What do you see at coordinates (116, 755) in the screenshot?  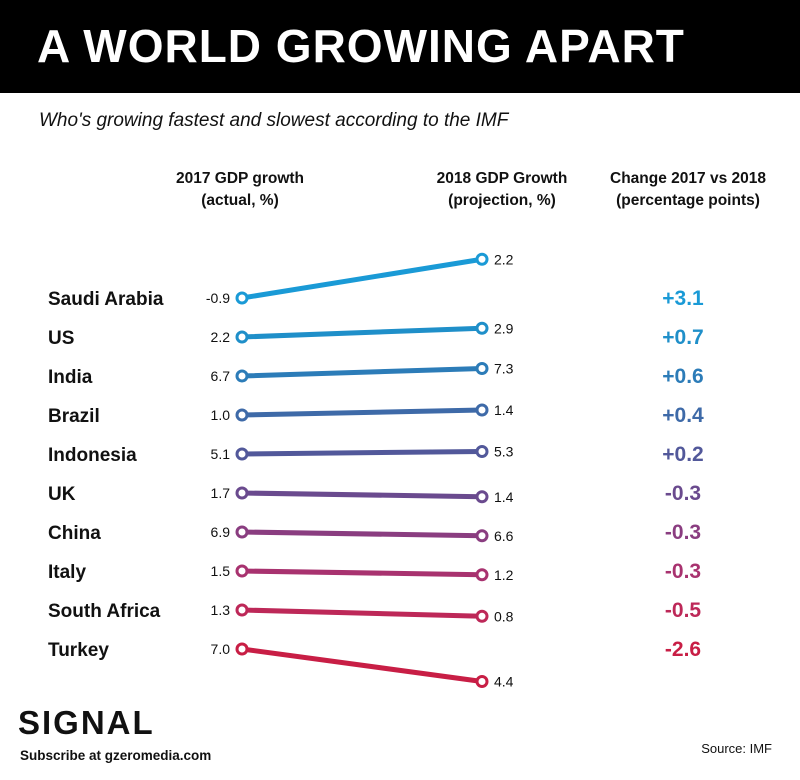 I see `subscribe-text: Subscribe at gzeromedia.com` at bounding box center [116, 755].